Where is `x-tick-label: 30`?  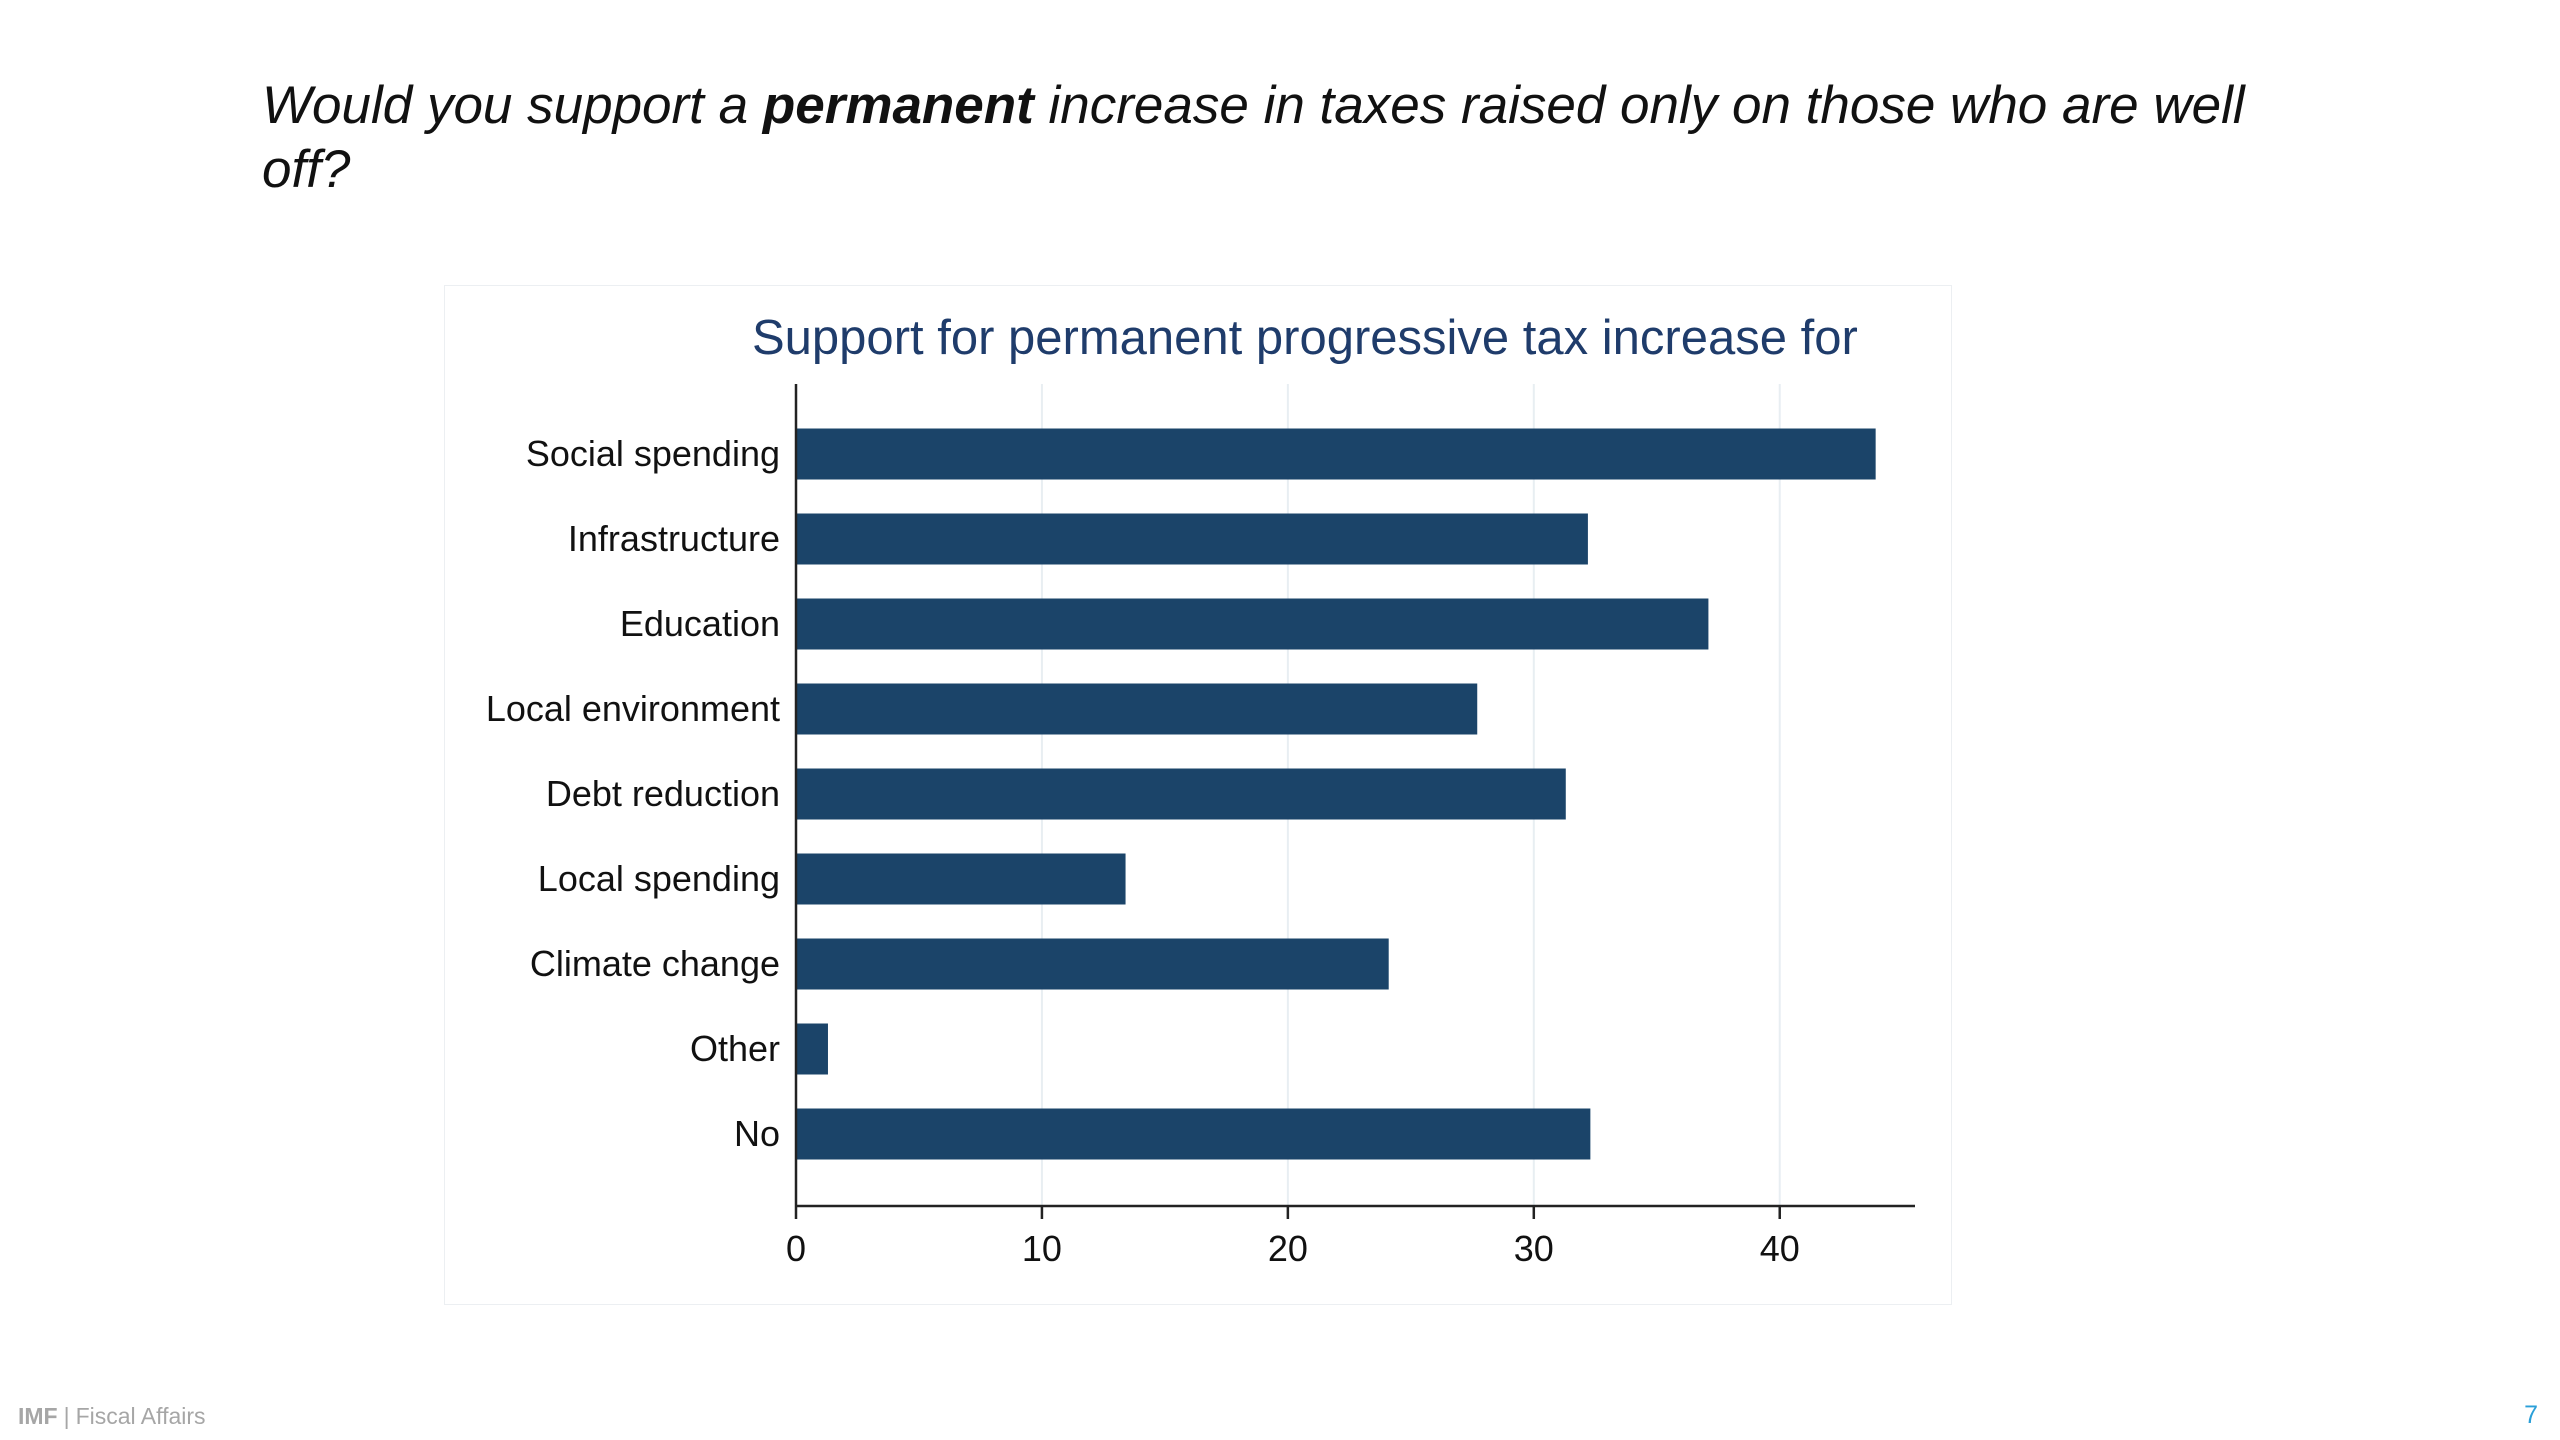
x-tick-label: 30 is located at coordinates (1534, 1248).